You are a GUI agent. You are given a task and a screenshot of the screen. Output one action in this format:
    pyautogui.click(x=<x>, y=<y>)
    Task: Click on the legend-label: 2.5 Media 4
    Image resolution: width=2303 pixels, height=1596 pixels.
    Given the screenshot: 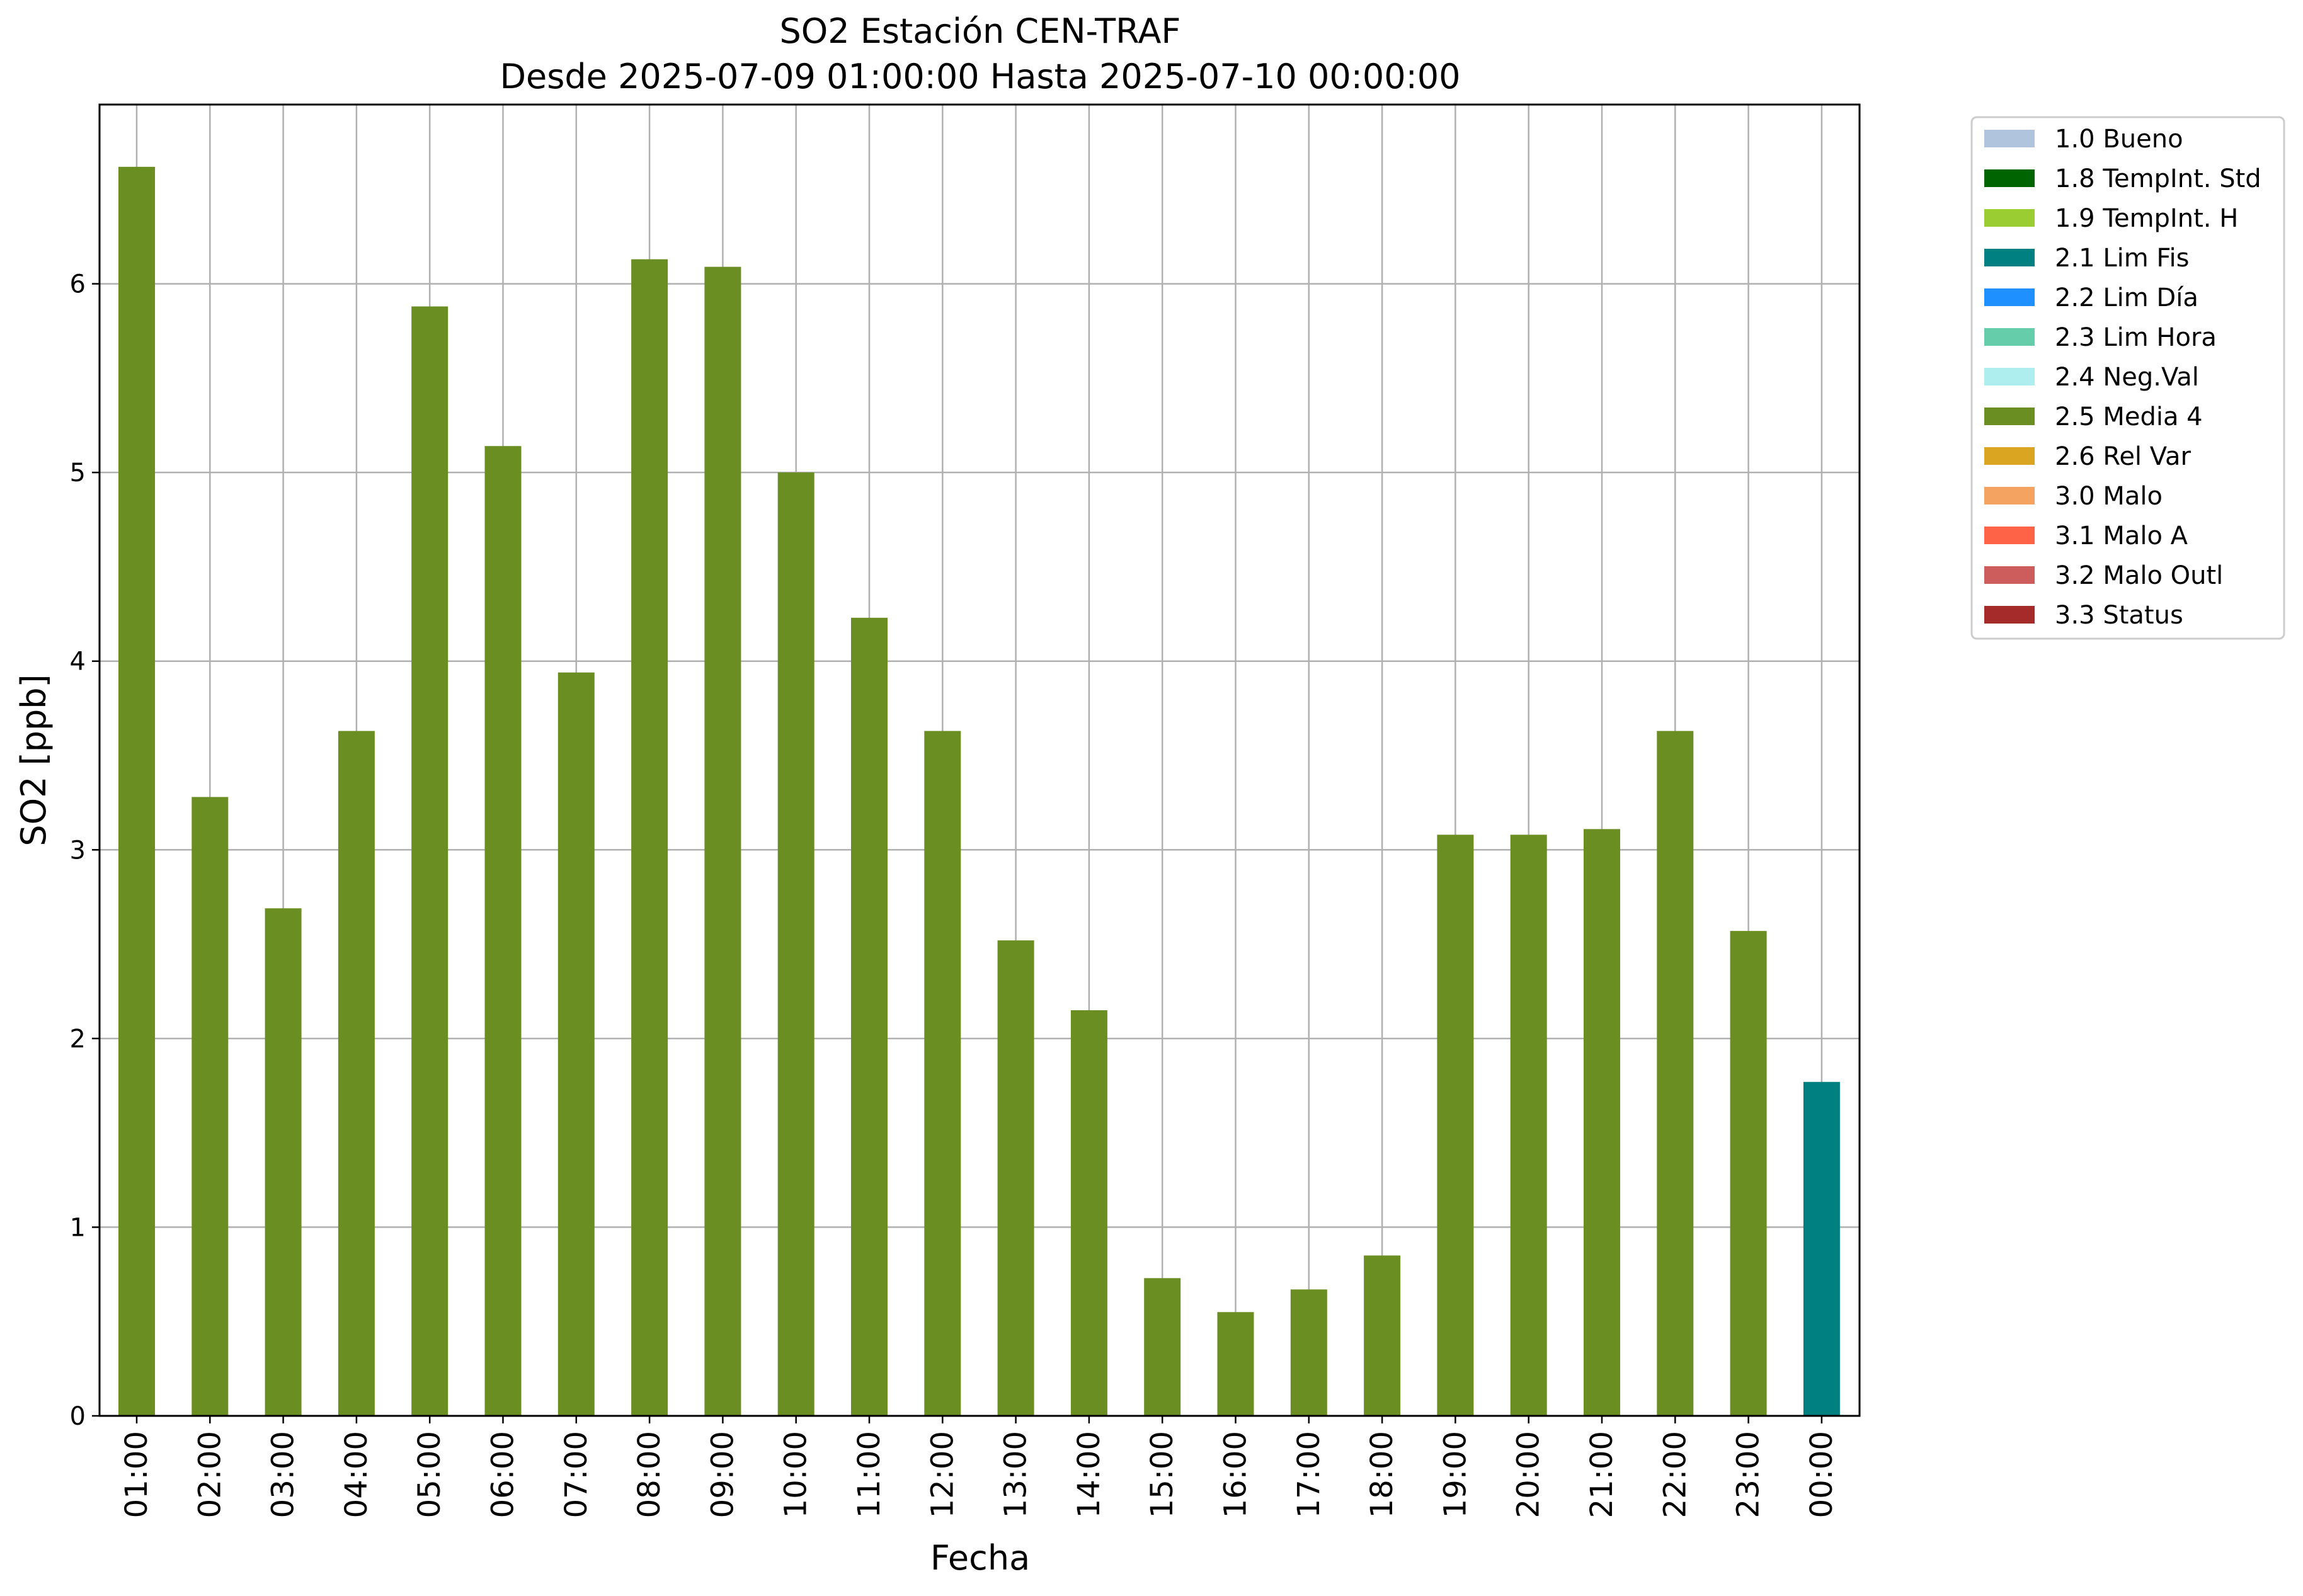 What is the action you would take?
    pyautogui.click(x=2129, y=416)
    